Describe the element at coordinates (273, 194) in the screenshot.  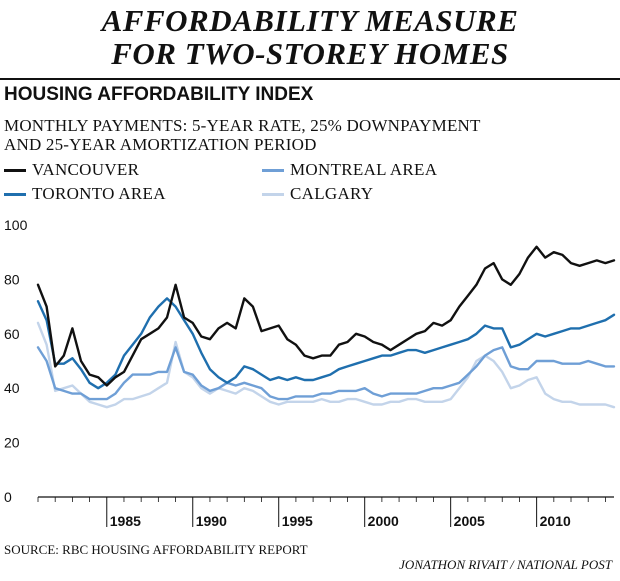
I see `legend-swatch-calgary` at that location.